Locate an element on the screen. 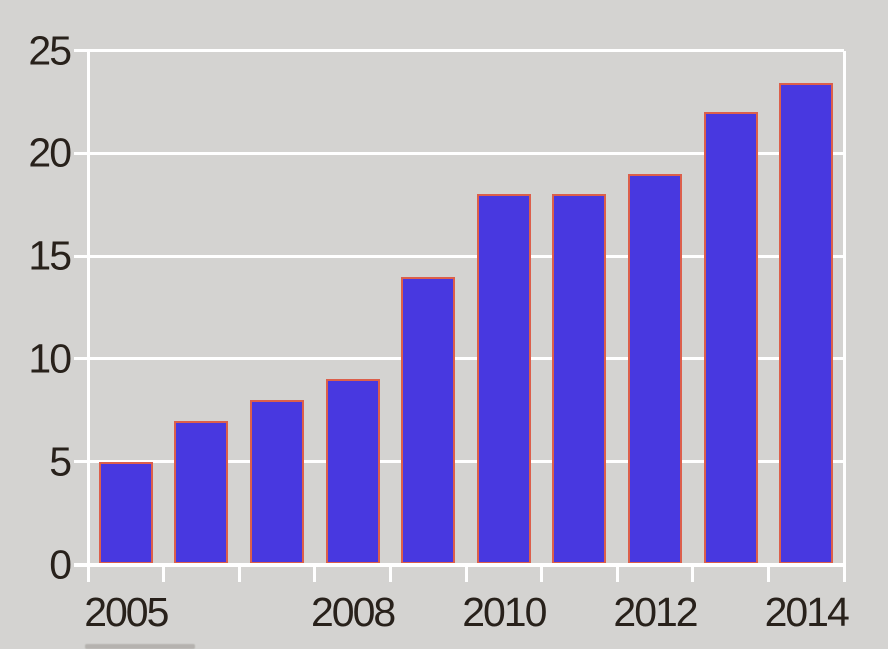 This screenshot has width=888, height=649. y-axis-tick-label: 0 is located at coordinates (60, 564).